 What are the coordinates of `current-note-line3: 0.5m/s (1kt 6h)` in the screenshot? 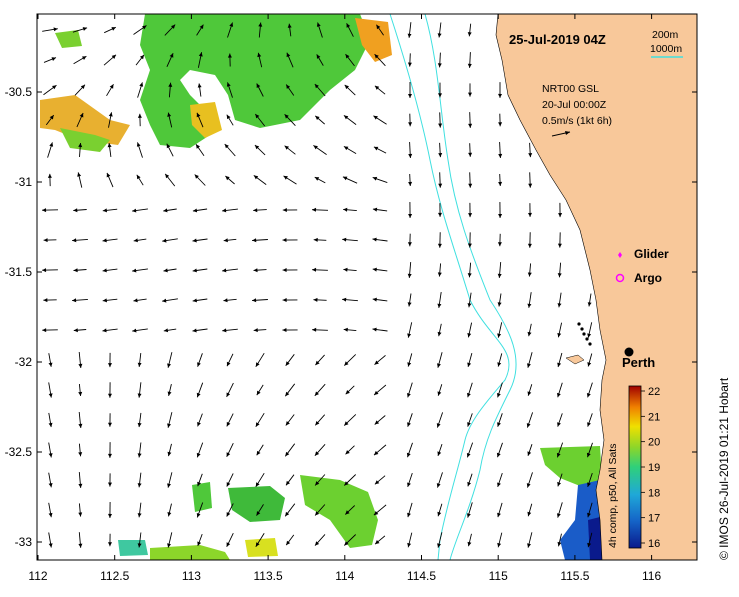 It's located at (577, 121).